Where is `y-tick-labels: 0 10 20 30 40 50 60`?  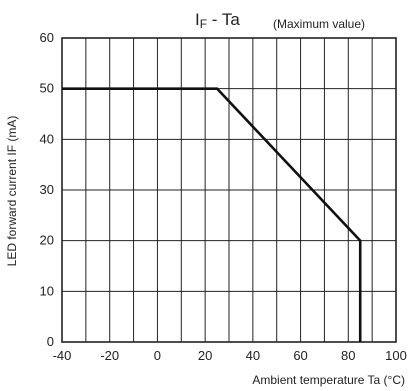
y-tick-labels: 0 10 20 30 40 50 60 is located at coordinates (47, 189).